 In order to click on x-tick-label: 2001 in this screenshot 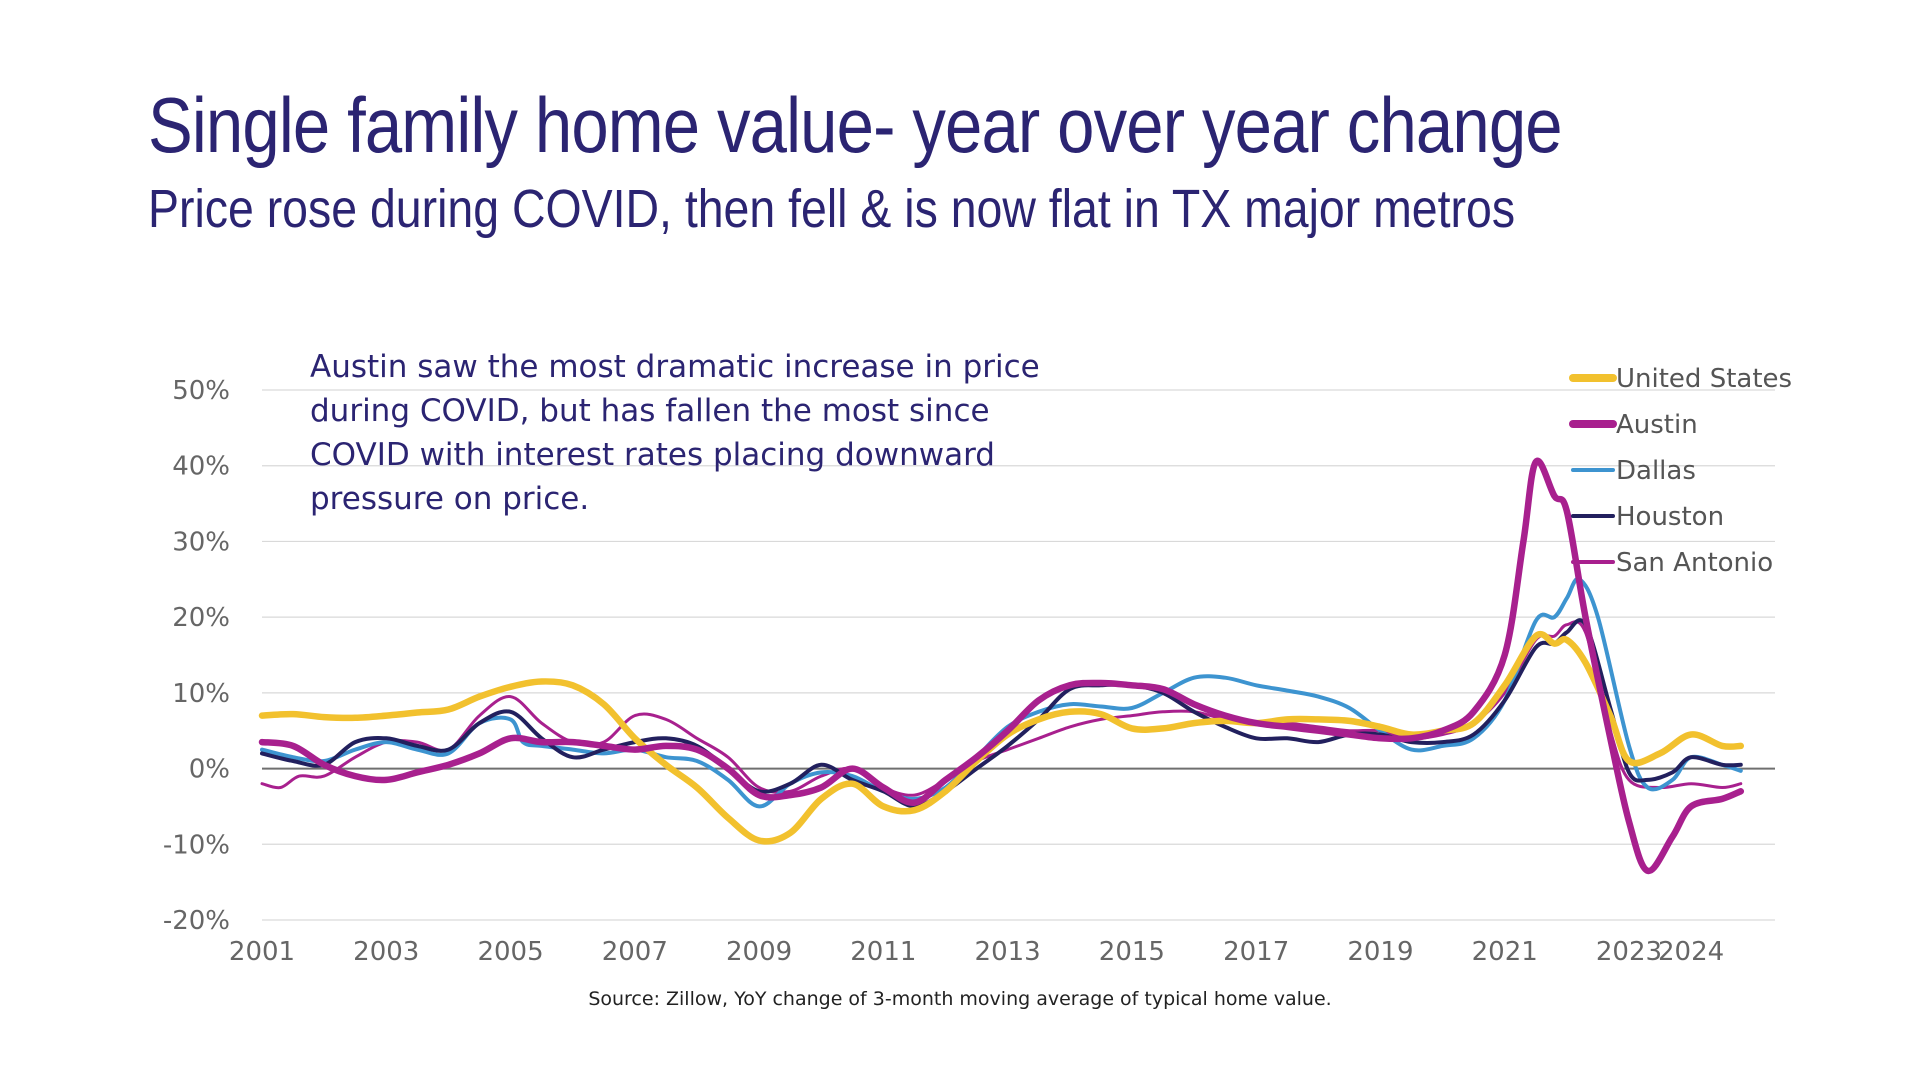, I will do `click(262, 952)`.